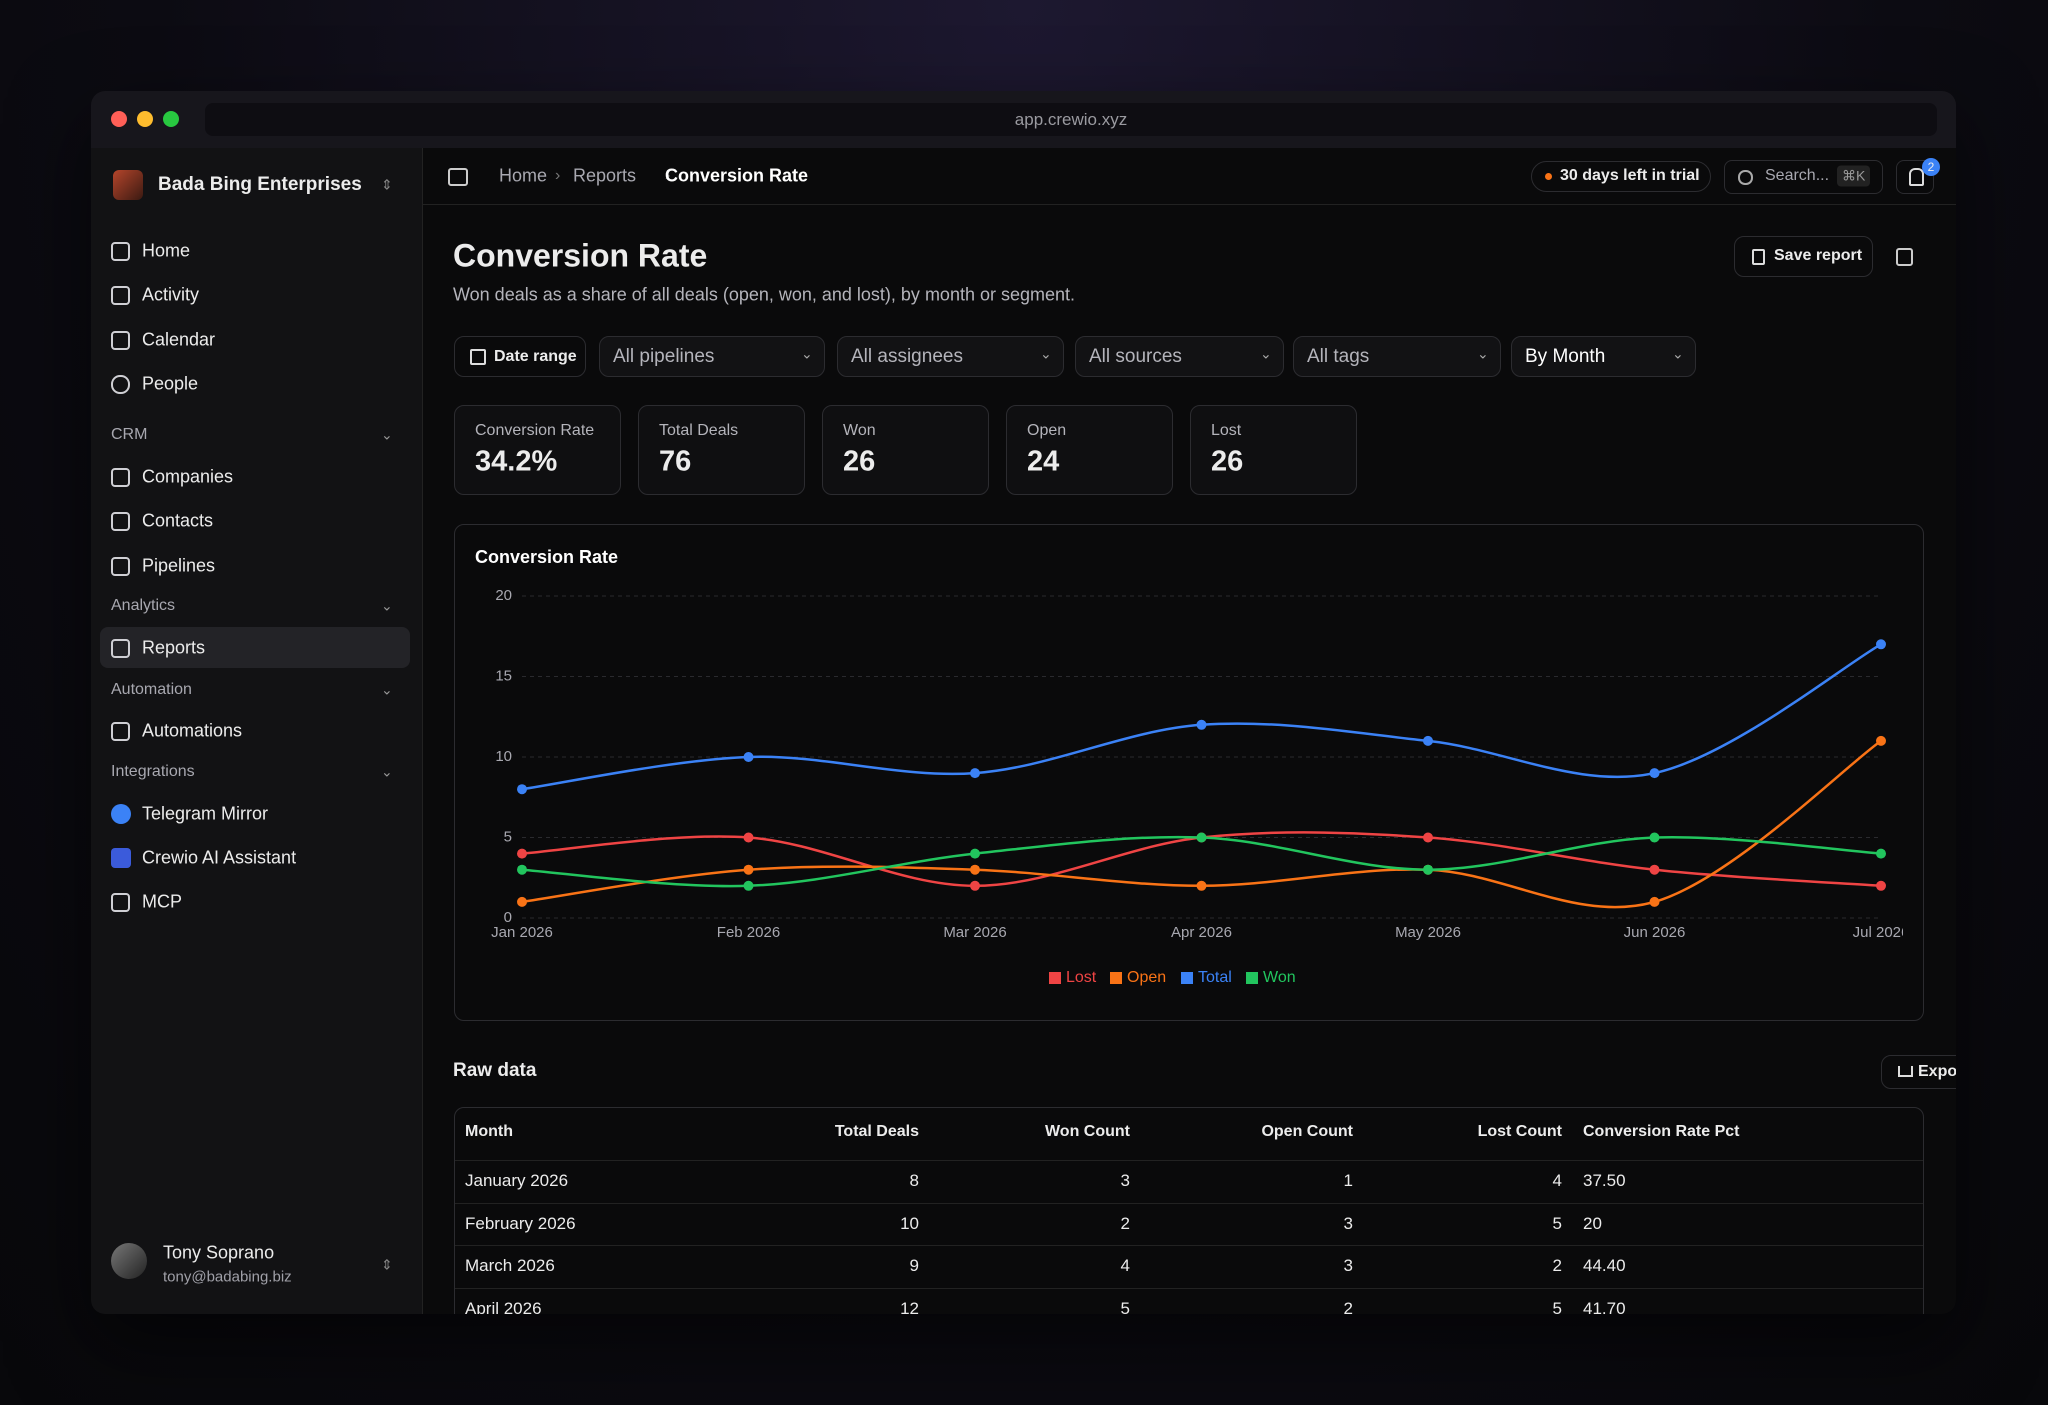 This screenshot has height=1405, width=2048. What do you see at coordinates (171, 119) in the screenshot?
I see `maximize` at bounding box center [171, 119].